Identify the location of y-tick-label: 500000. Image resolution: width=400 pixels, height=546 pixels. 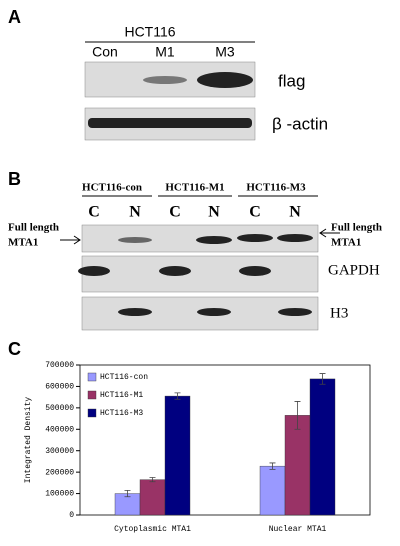
(59, 408).